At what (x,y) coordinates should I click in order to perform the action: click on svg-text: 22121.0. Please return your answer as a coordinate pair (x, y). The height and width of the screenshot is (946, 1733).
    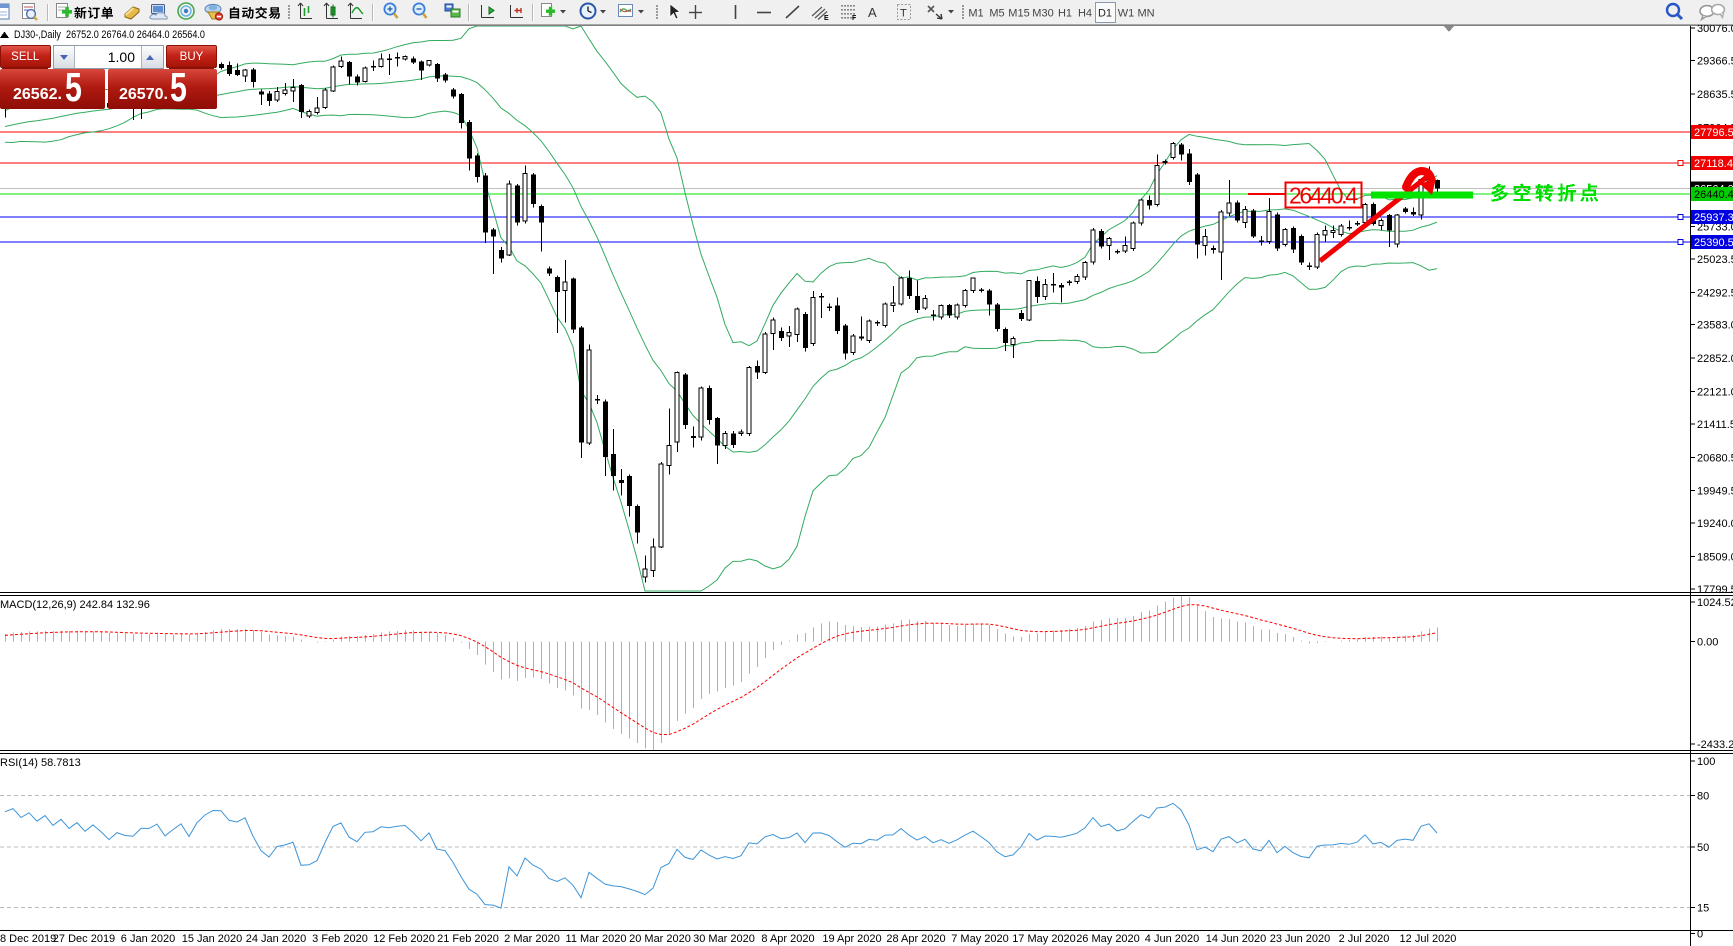
    Looking at the image, I should click on (1715, 393).